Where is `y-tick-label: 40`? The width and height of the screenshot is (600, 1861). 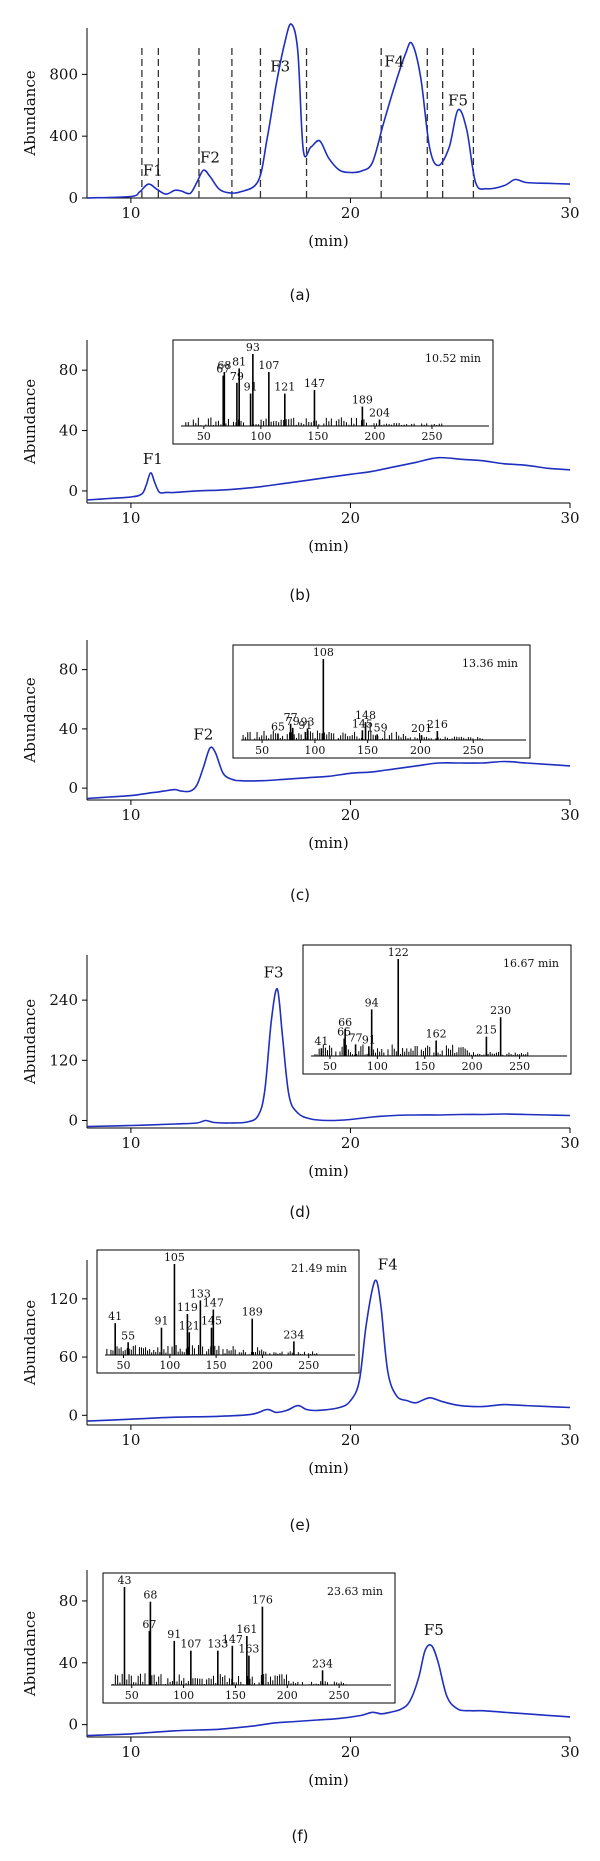
y-tick-label: 40 is located at coordinates (68, 431).